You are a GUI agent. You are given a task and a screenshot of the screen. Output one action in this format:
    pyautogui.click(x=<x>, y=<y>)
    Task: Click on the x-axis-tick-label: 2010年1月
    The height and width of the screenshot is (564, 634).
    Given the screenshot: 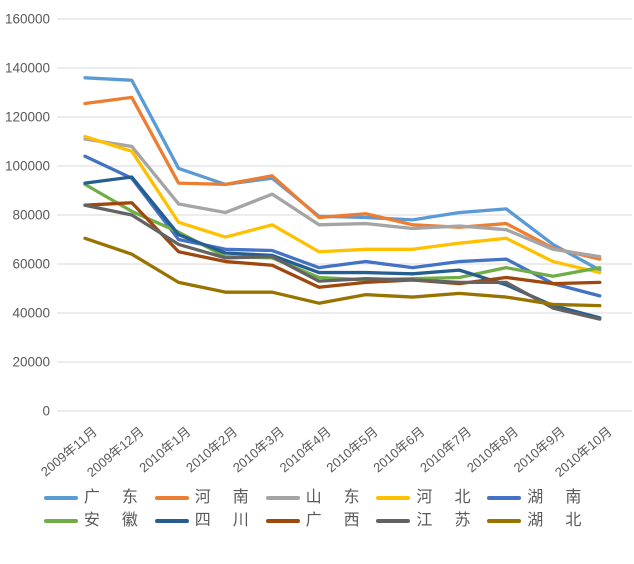 What is the action you would take?
    pyautogui.click(x=164, y=449)
    